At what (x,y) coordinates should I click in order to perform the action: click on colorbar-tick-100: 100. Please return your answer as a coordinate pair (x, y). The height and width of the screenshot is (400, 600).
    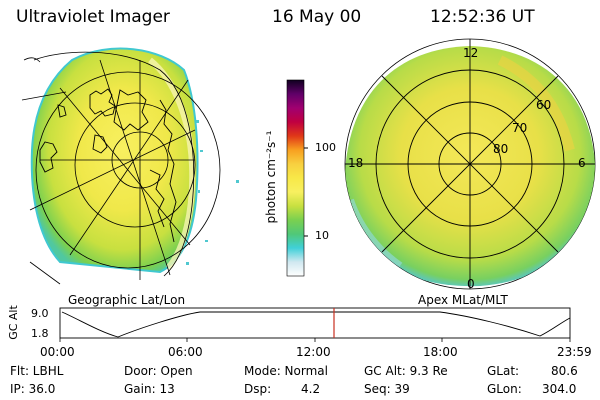
    Looking at the image, I should click on (325, 147).